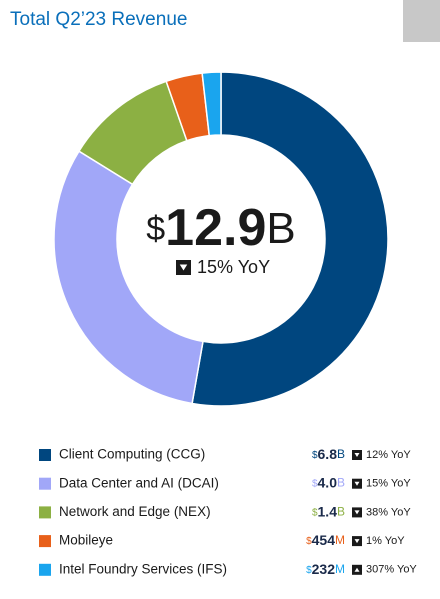 This screenshot has width=440, height=599. I want to click on value-label: $1.4B, so click(328, 511).